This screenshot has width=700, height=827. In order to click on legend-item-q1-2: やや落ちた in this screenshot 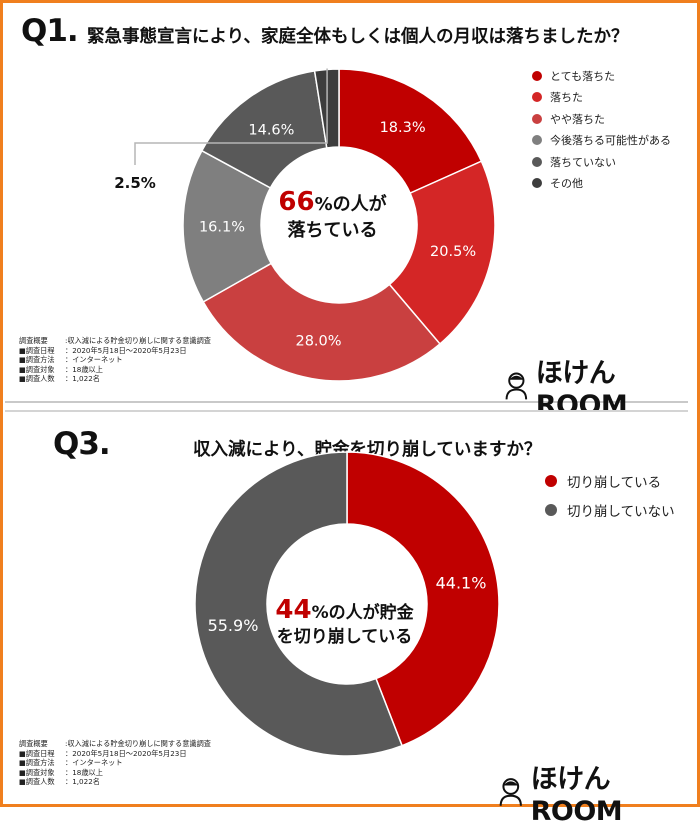, I will do `click(601, 119)`.